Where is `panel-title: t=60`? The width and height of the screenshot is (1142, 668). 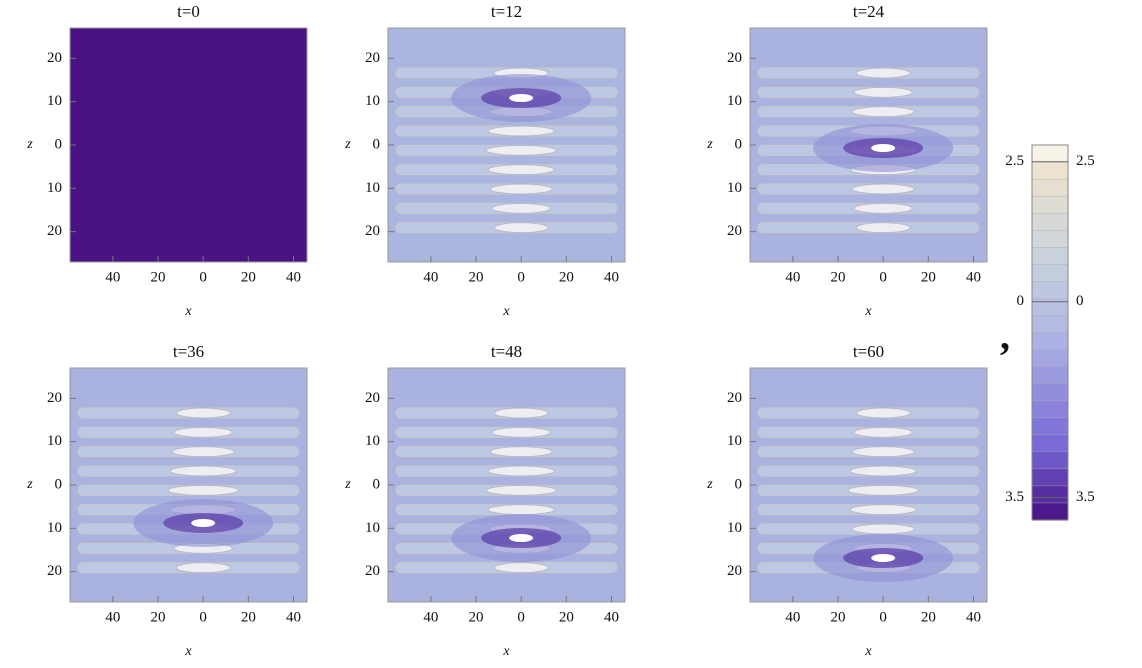
panel-title: t=60 is located at coordinates (868, 351).